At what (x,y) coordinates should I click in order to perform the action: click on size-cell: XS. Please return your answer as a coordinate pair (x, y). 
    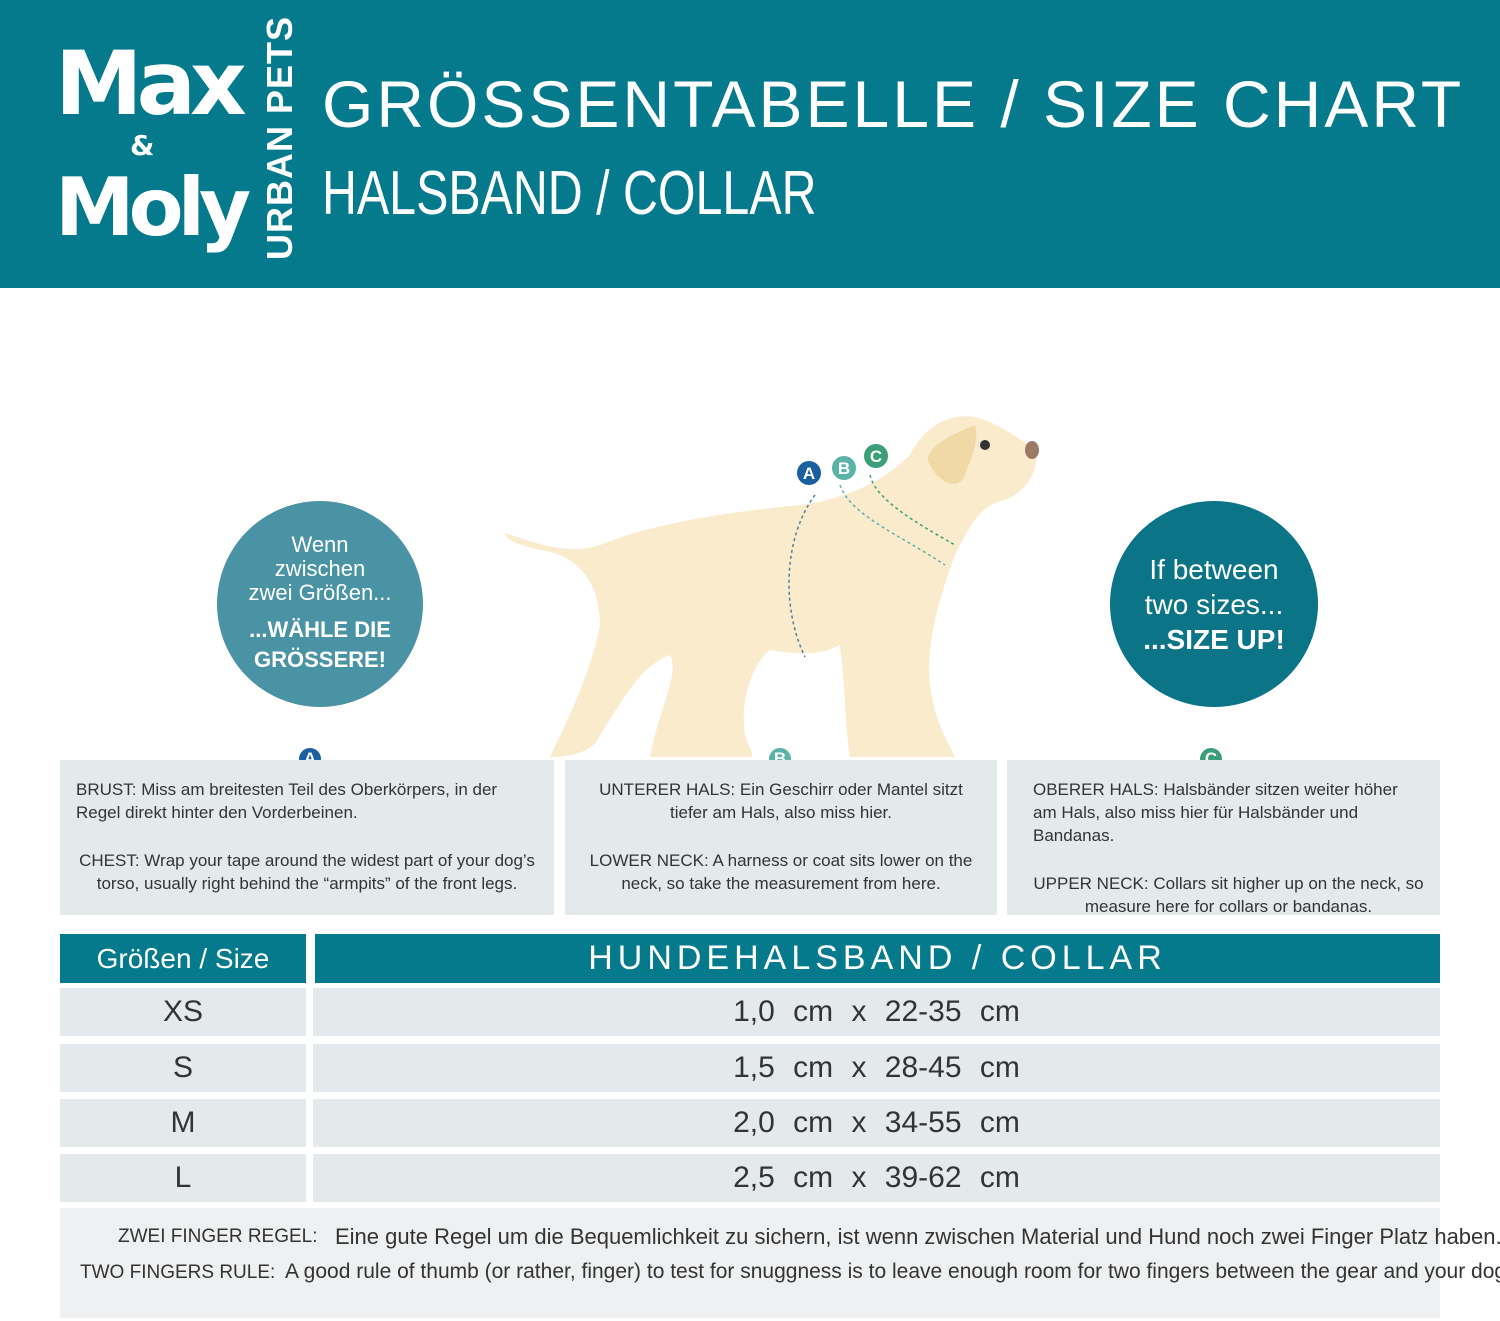
    Looking at the image, I should click on (183, 1012).